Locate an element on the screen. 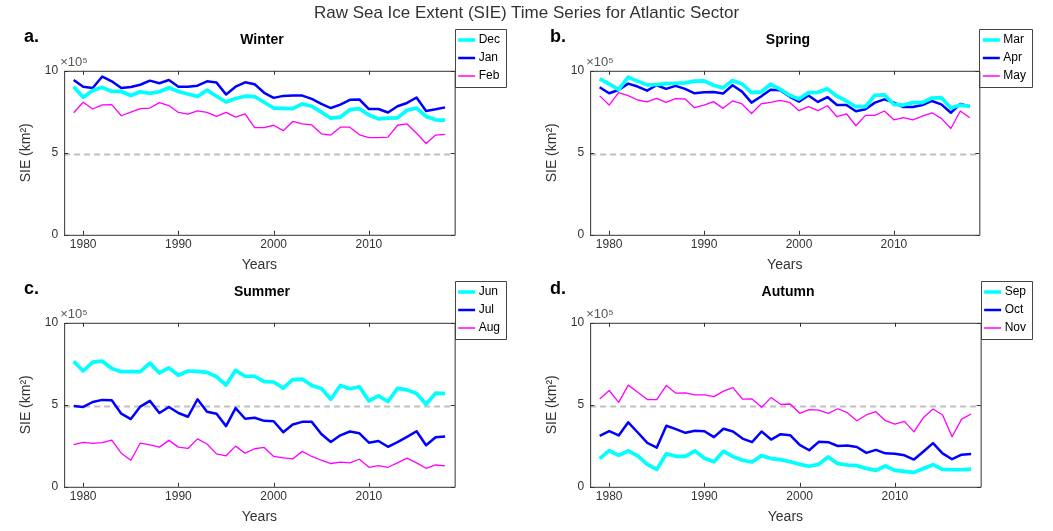 The image size is (1053, 531). legend-label: Jun is located at coordinates (488, 291).